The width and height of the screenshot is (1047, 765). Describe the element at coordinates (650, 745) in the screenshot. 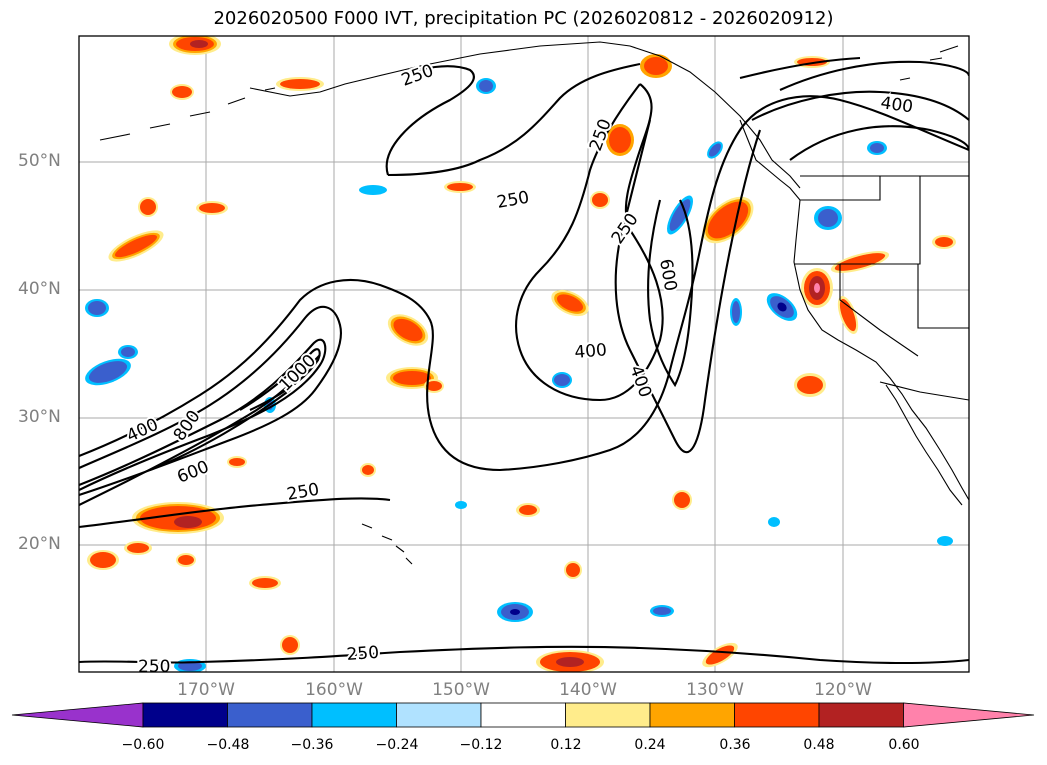

I see `colorbar-tick: 0.24` at that location.